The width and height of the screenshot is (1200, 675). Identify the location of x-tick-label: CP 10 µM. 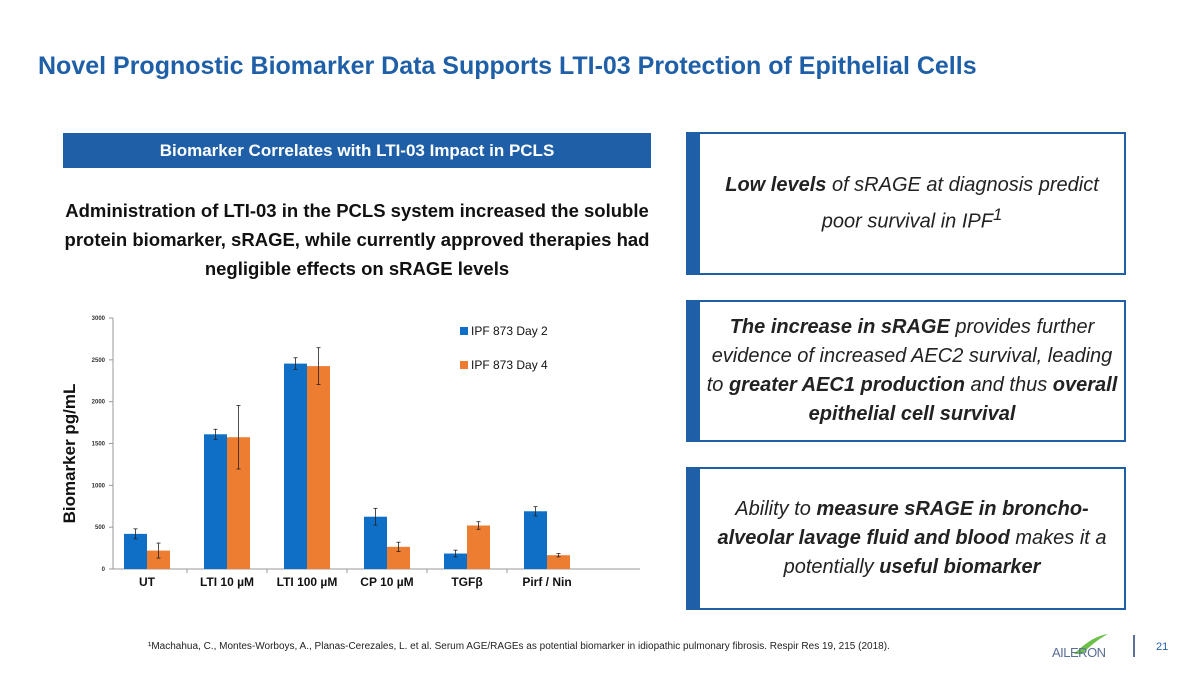
(386, 582).